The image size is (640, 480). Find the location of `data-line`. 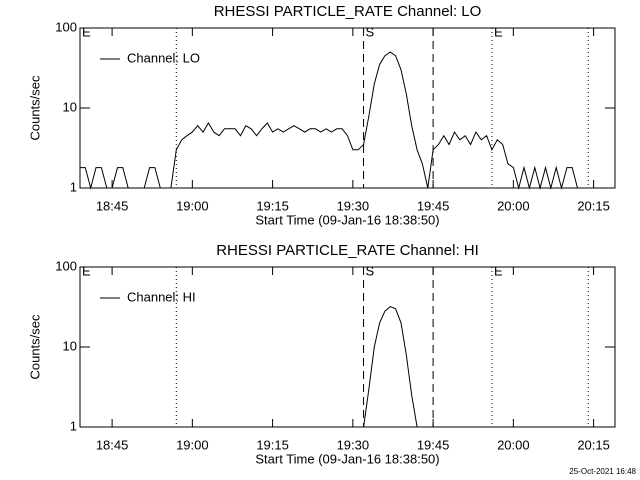

data-line is located at coordinates (390, 367).